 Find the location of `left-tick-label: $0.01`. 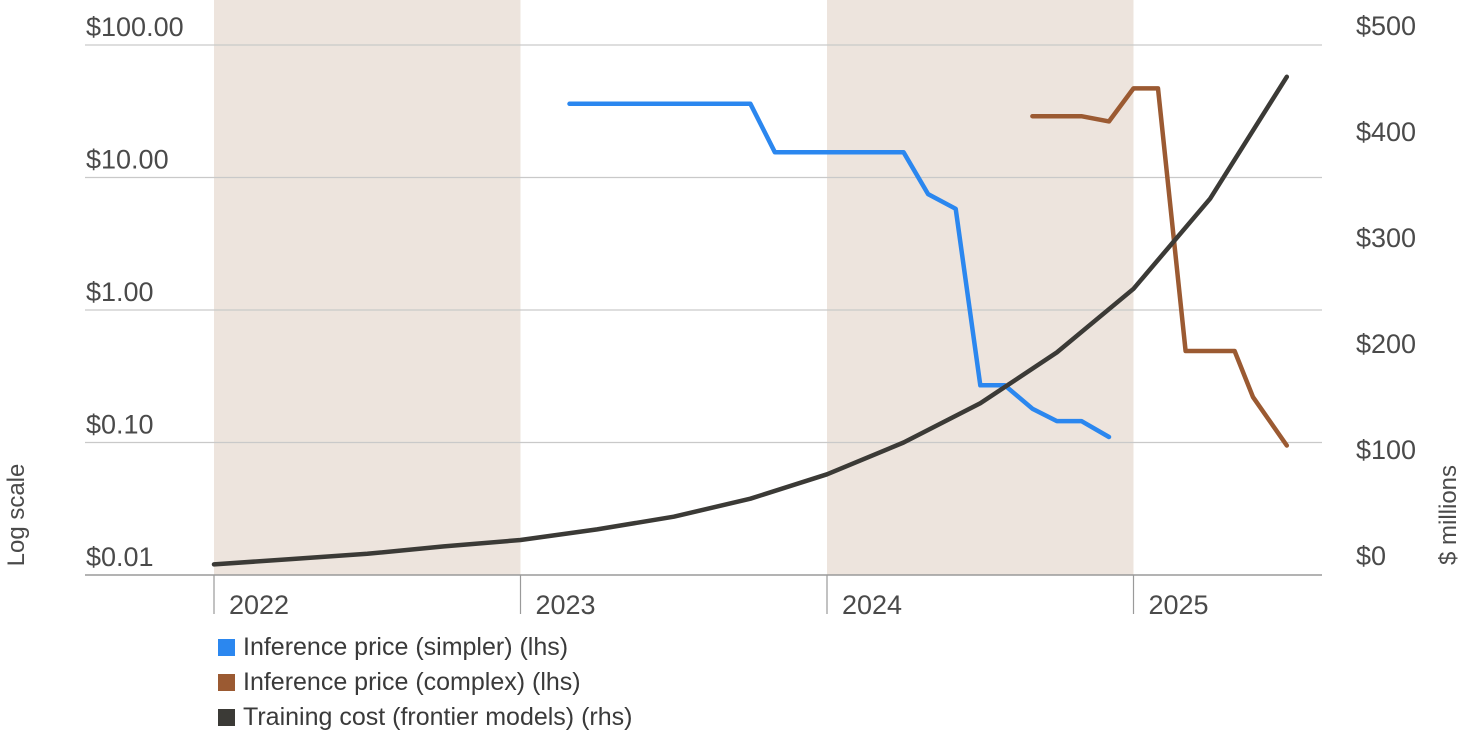

left-tick-label: $0.01 is located at coordinates (120, 557).